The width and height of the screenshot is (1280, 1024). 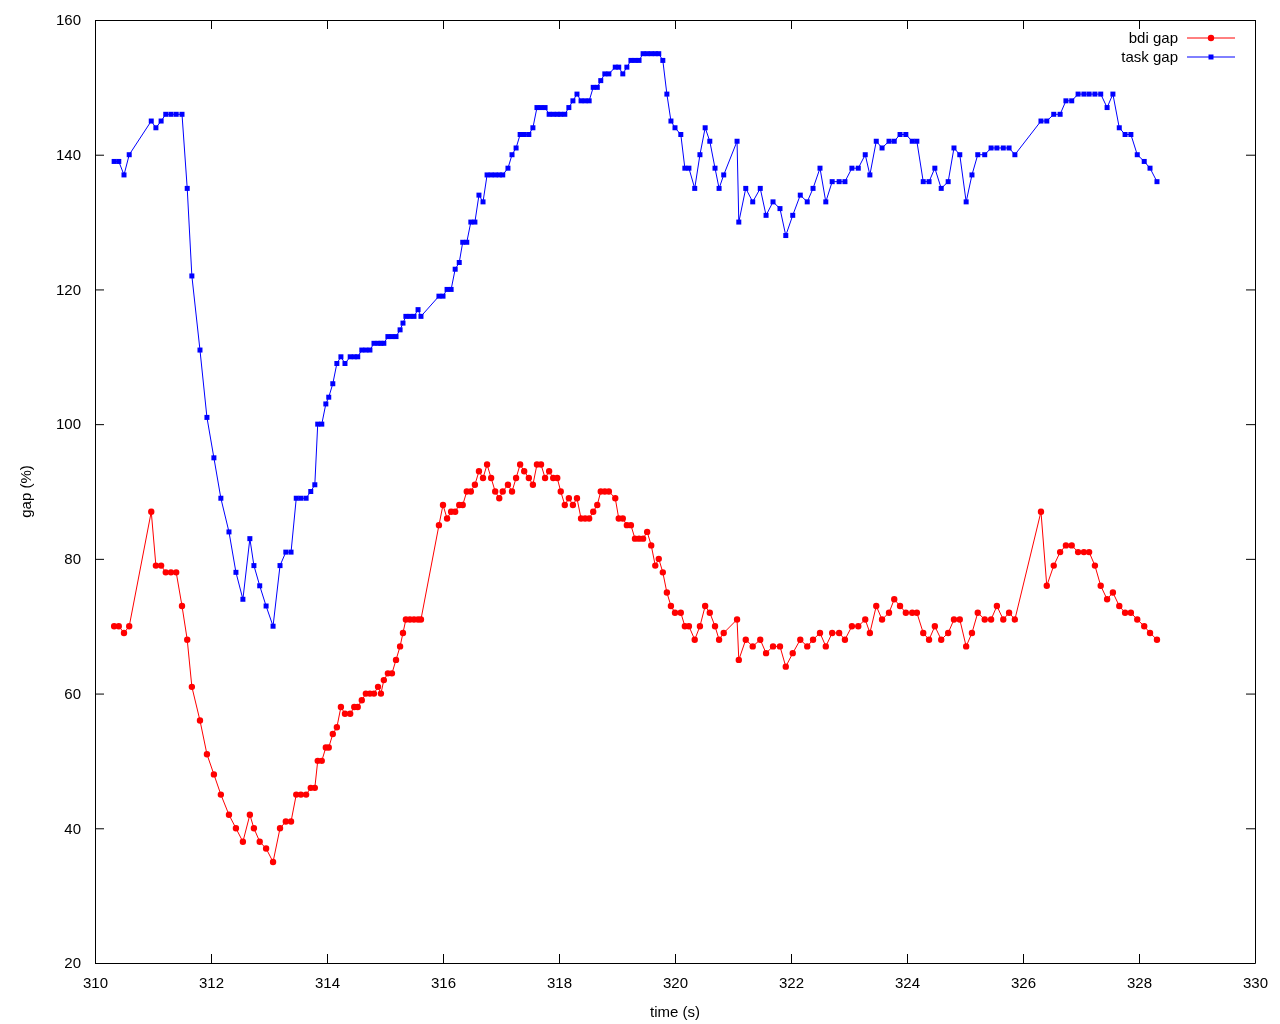 I want to click on y-tick-label: 140, so click(x=68, y=155).